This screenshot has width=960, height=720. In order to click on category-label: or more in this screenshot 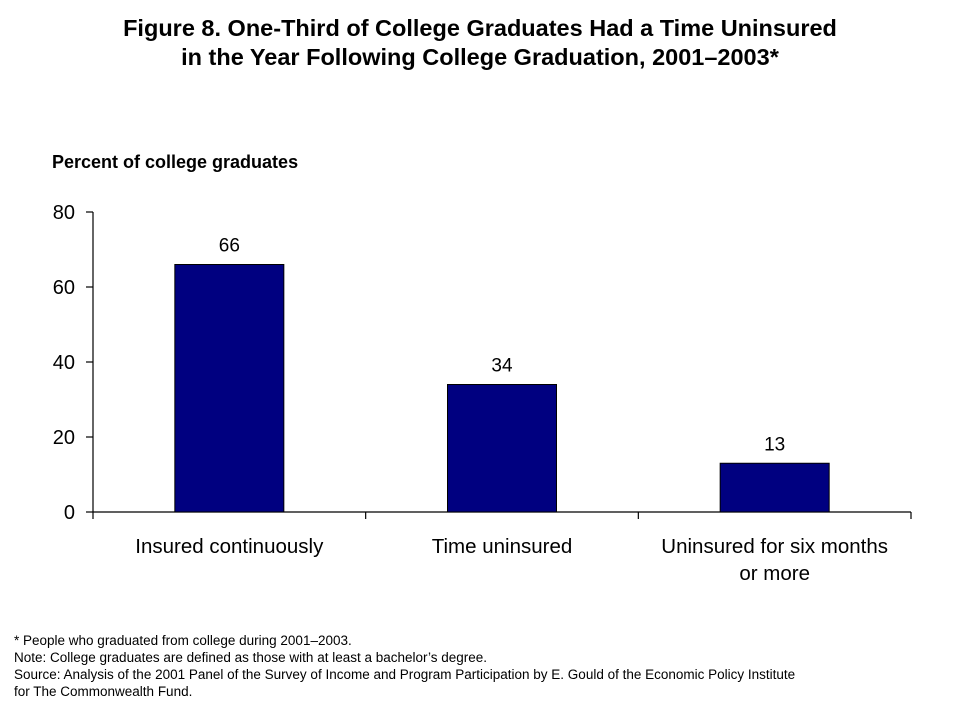, I will do `click(774, 573)`.